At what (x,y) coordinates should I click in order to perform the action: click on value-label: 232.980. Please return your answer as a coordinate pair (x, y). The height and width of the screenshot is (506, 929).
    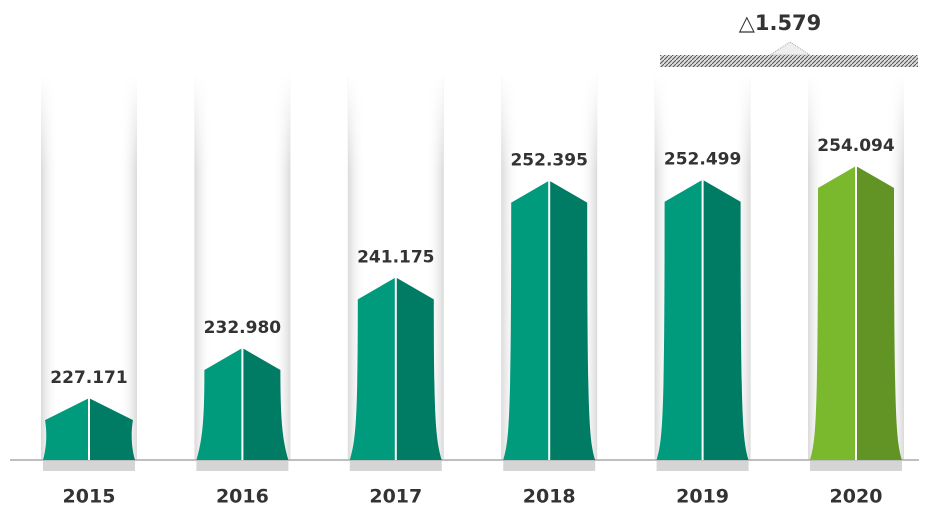
    Looking at the image, I should click on (243, 328).